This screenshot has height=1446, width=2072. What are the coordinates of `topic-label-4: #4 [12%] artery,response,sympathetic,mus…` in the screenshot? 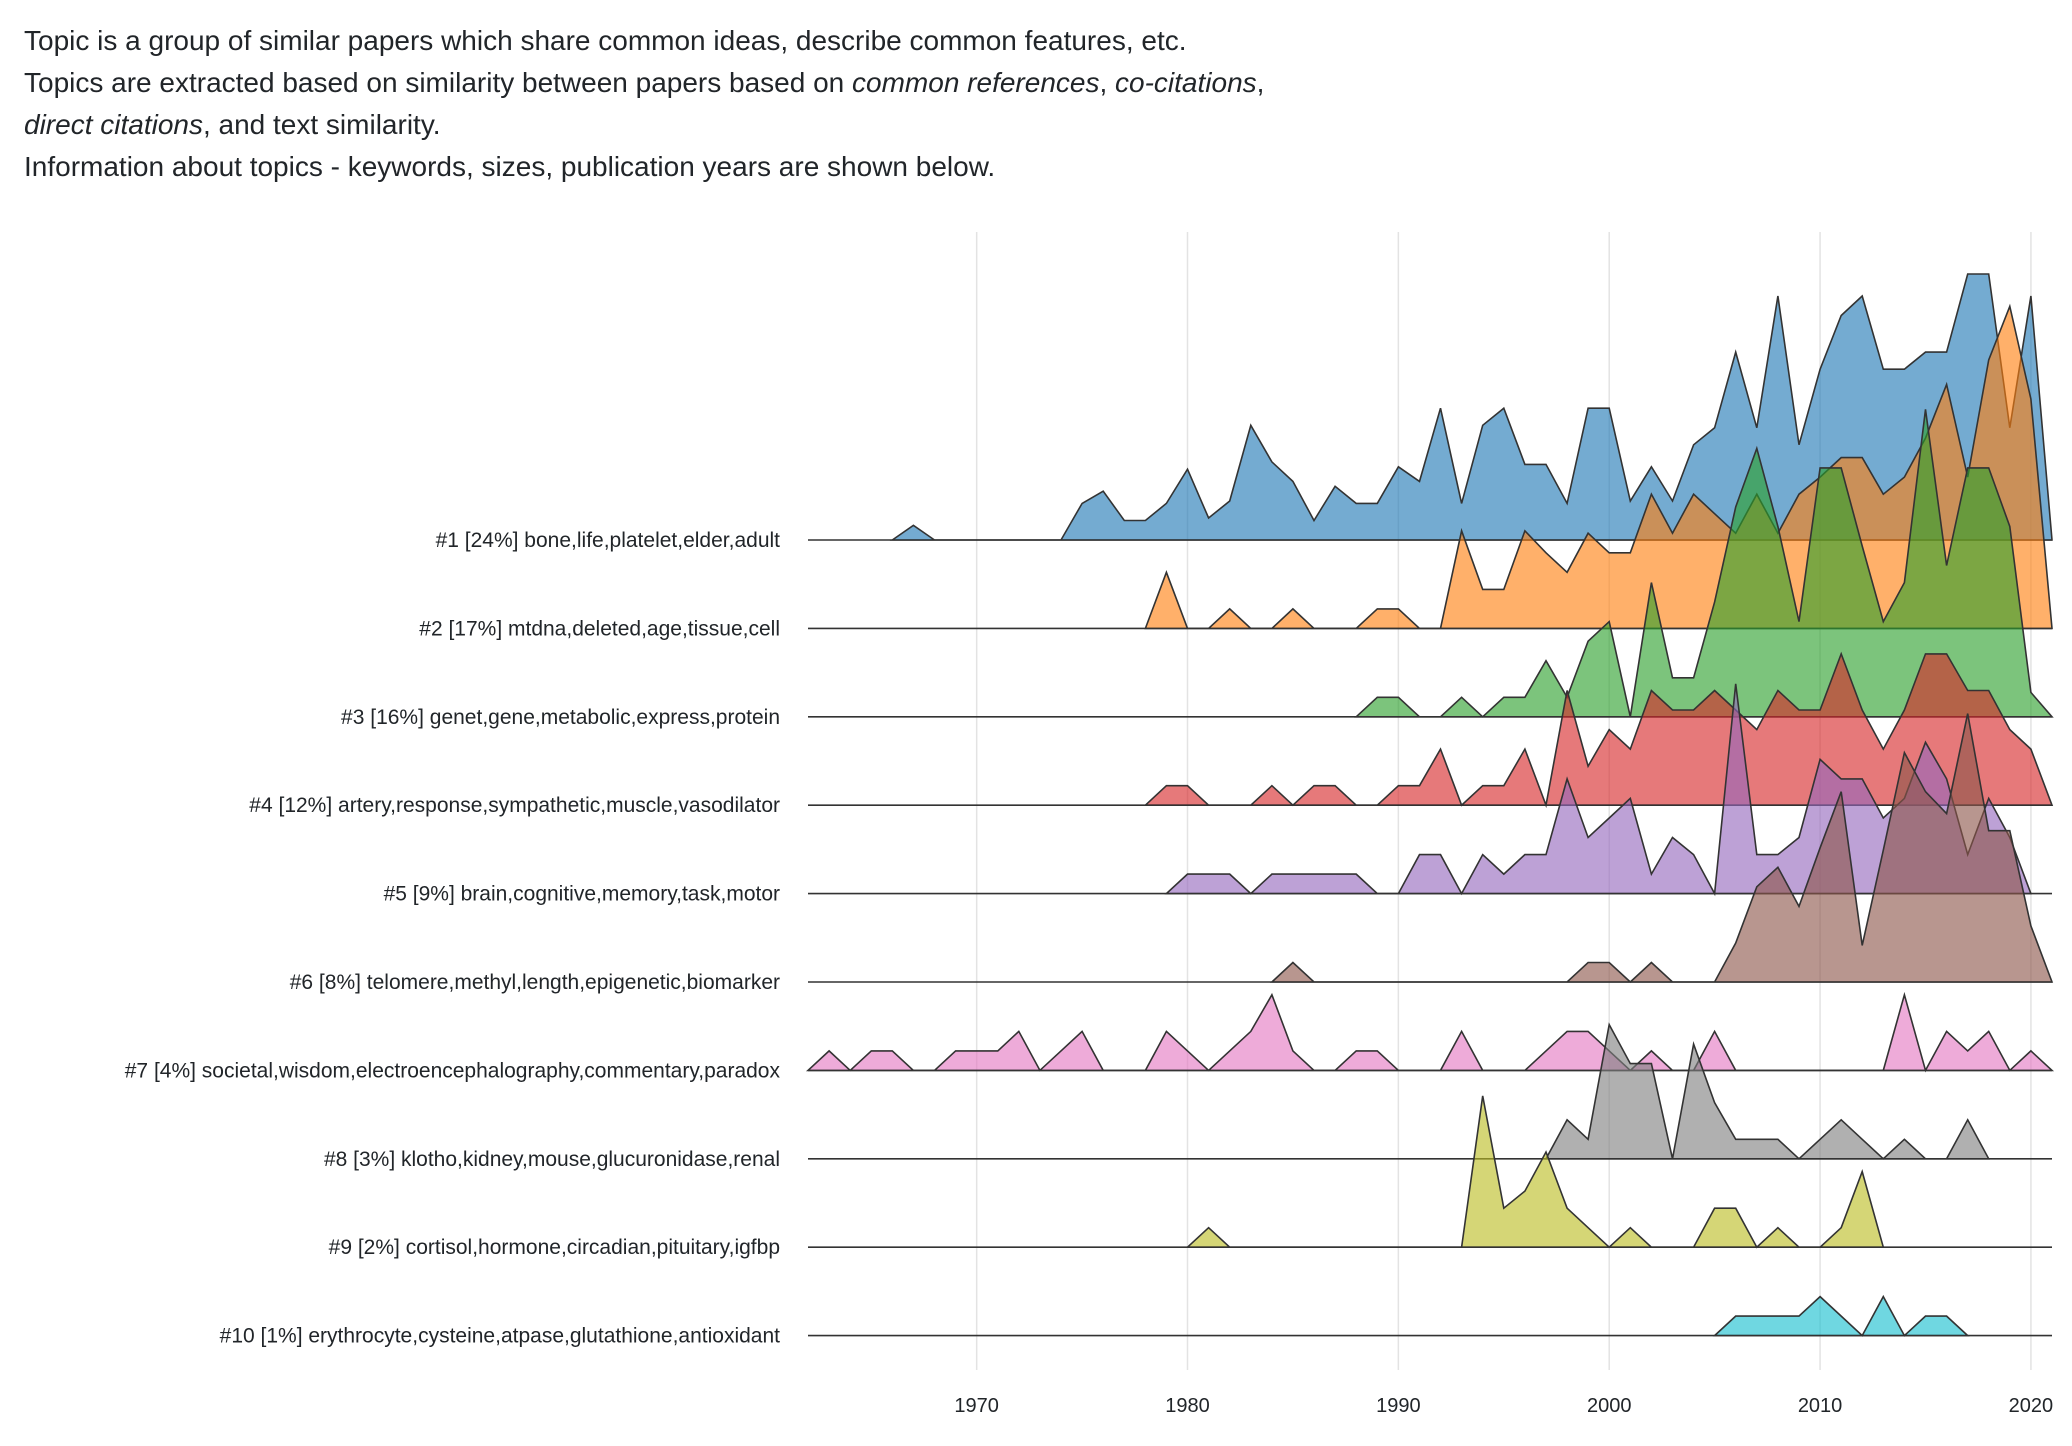 It's located at (514, 805).